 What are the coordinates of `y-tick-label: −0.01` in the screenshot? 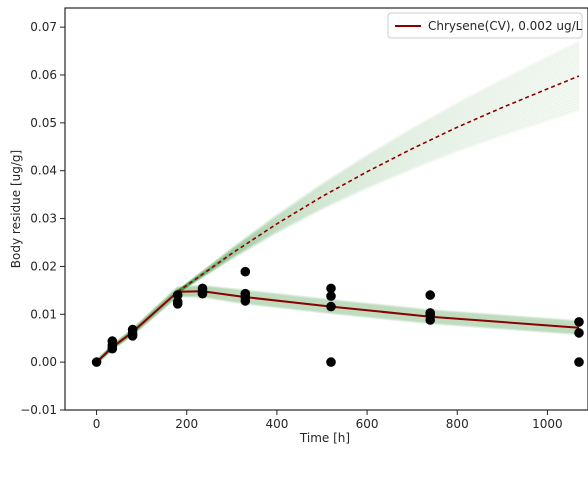 It's located at (38, 410).